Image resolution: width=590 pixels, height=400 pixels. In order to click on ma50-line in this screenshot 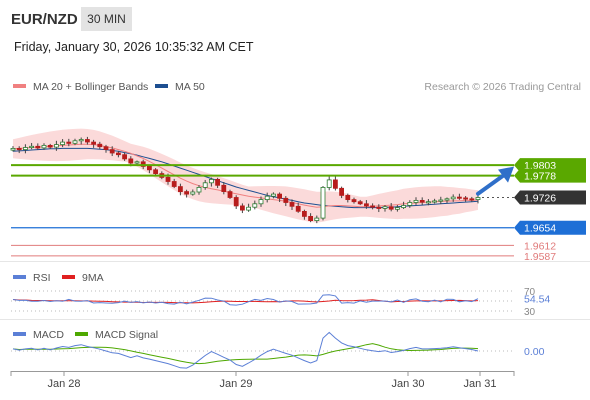, I will do `click(245, 178)`.